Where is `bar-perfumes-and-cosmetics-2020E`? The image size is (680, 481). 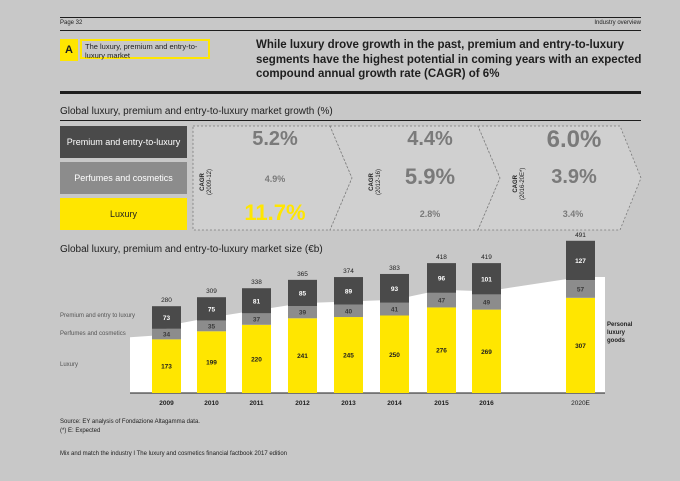 bar-perfumes-and-cosmetics-2020E is located at coordinates (580, 289).